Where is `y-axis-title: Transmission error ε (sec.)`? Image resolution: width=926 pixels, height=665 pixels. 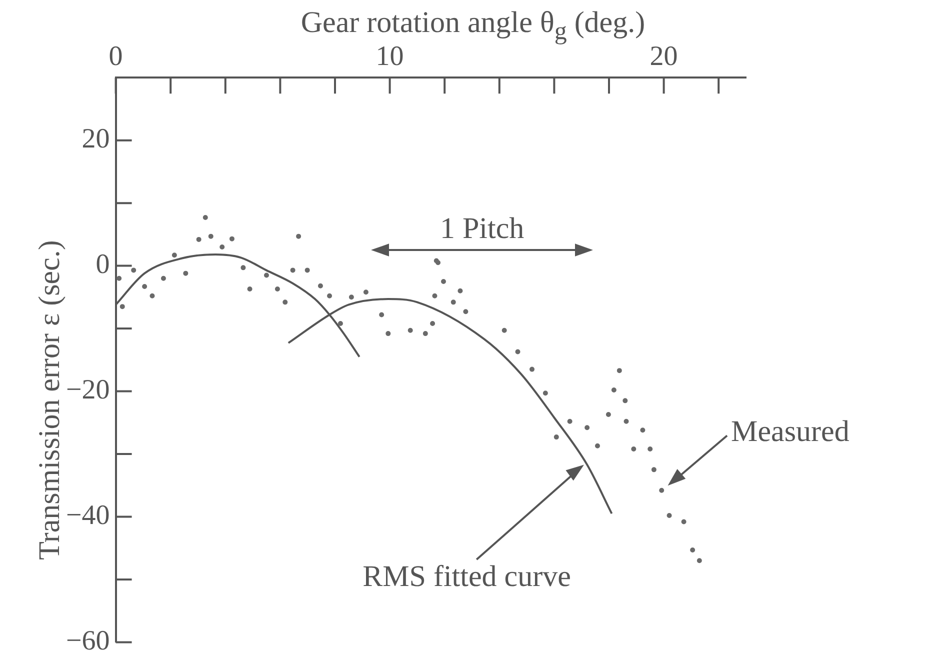 y-axis-title: Transmission error ε (sec.) is located at coordinates (50, 400).